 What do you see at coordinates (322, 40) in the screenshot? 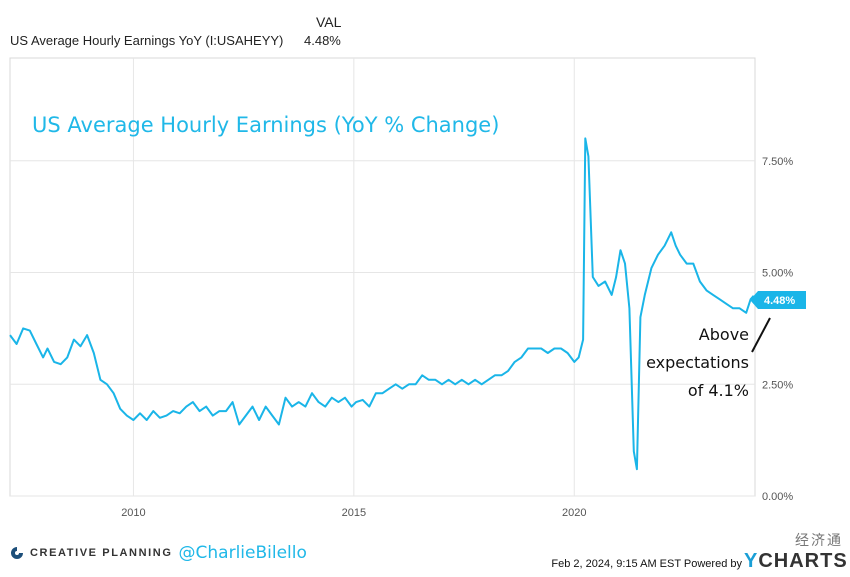
I see `legend-series-value: 4.48%` at bounding box center [322, 40].